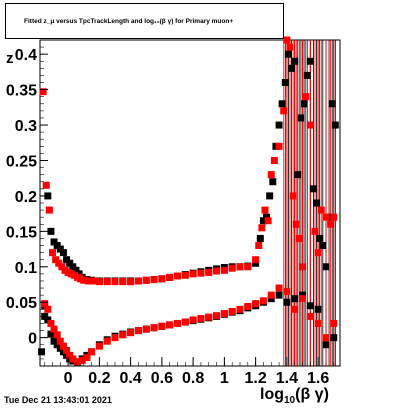 The width and height of the screenshot is (400, 409). Describe the element at coordinates (26, 268) in the screenshot. I see `y-tick-label: 0.1` at that location.